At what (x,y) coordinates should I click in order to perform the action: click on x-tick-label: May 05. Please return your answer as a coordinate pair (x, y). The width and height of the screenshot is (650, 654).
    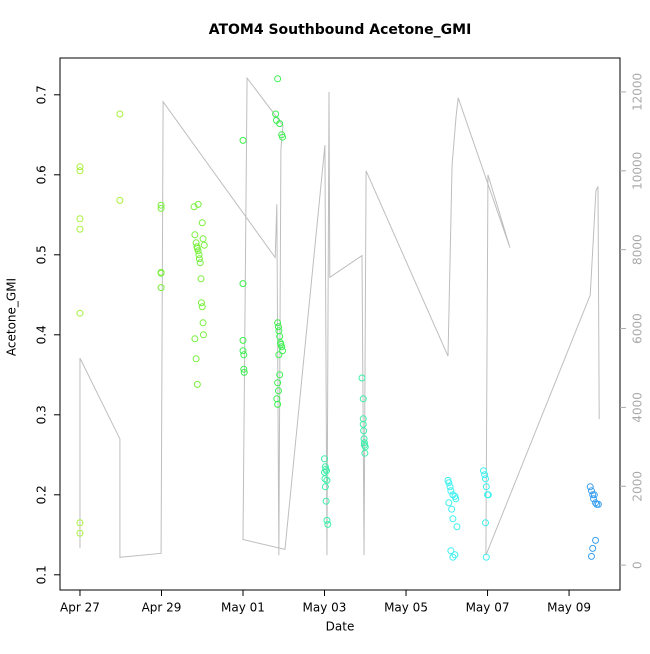
    Looking at the image, I should click on (406, 608).